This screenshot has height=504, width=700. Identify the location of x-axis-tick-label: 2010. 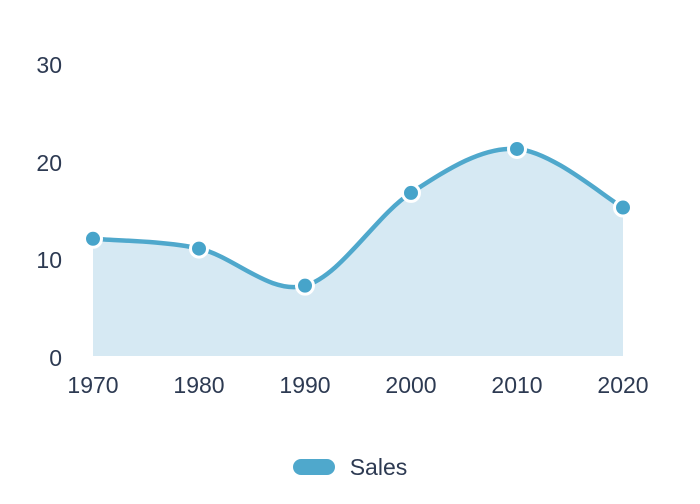
(517, 385).